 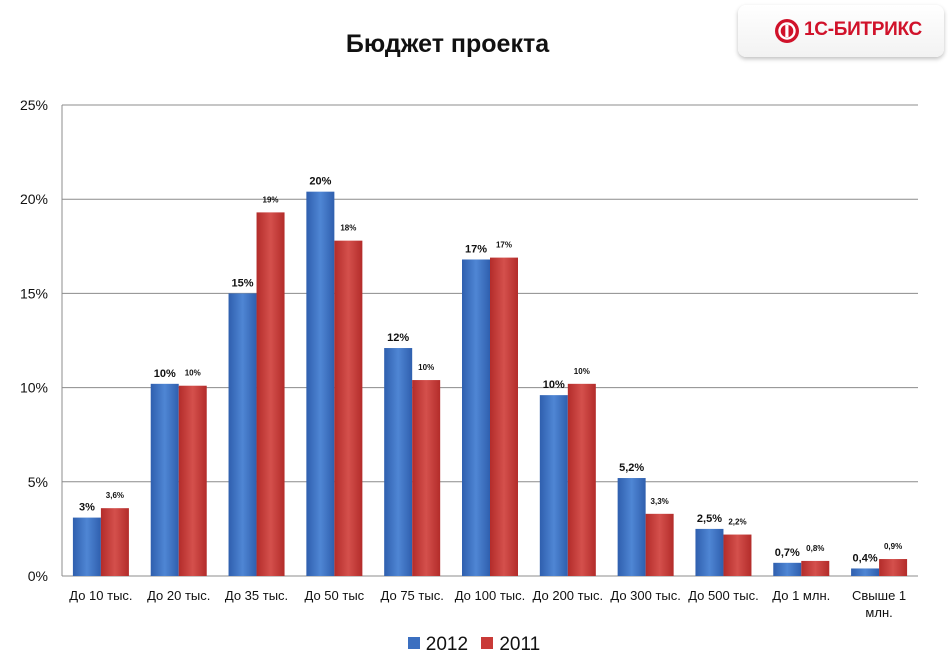 What do you see at coordinates (38, 482) in the screenshot?
I see `y-tick-label: 5%` at bounding box center [38, 482].